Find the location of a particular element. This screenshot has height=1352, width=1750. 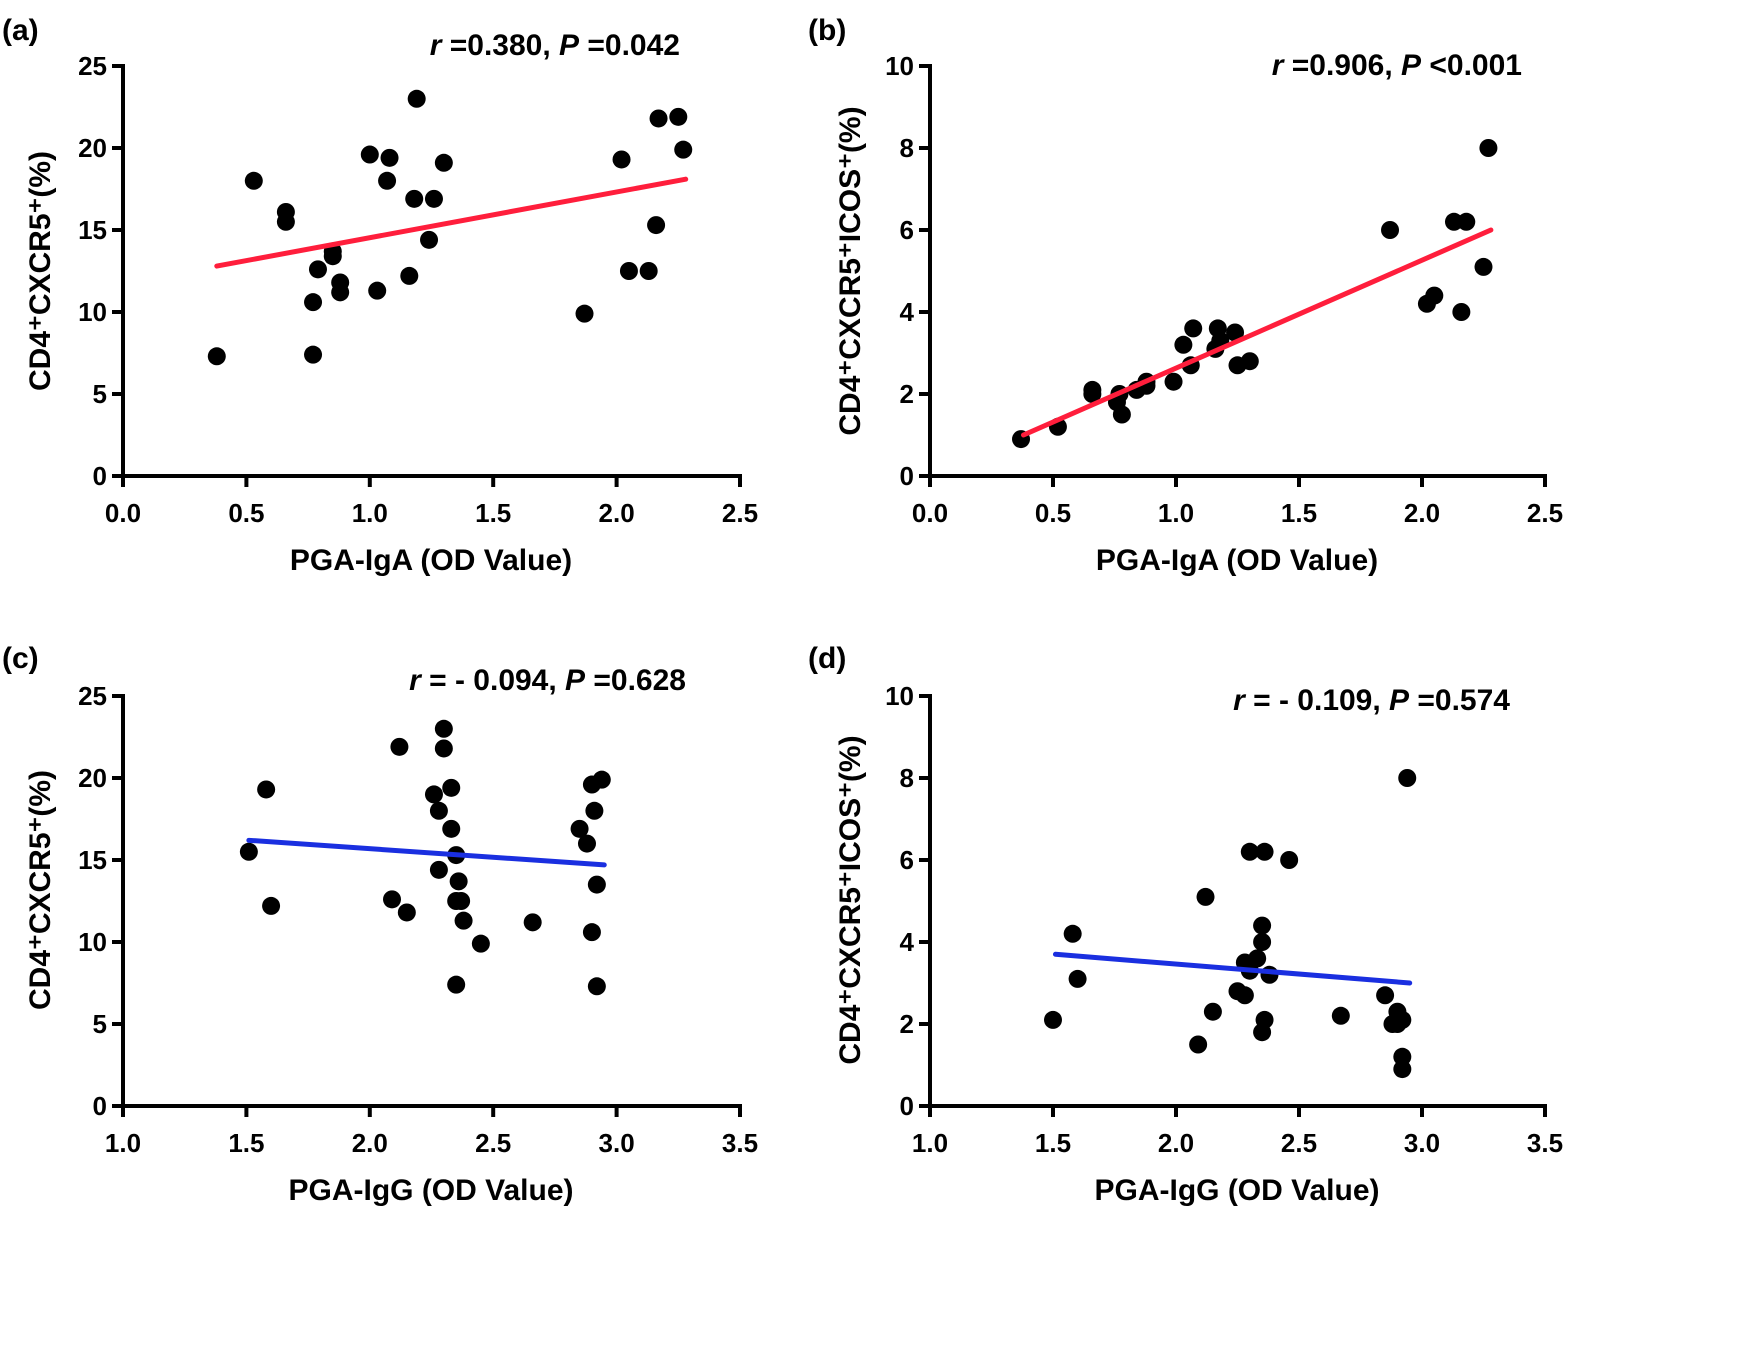

y-axis-label: CD4⁺CXCR5⁺(%) is located at coordinates (40, 271).